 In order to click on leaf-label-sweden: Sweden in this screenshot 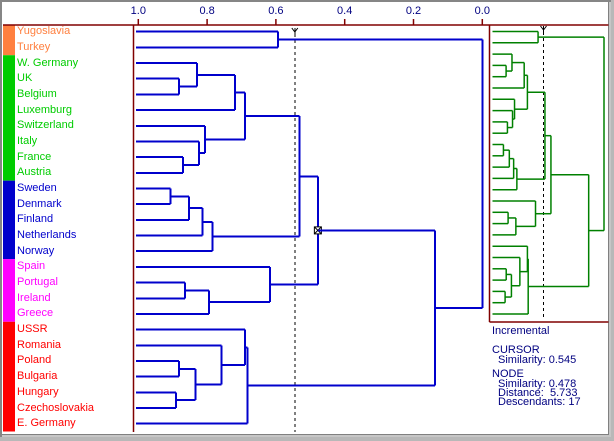, I will do `click(37, 188)`.